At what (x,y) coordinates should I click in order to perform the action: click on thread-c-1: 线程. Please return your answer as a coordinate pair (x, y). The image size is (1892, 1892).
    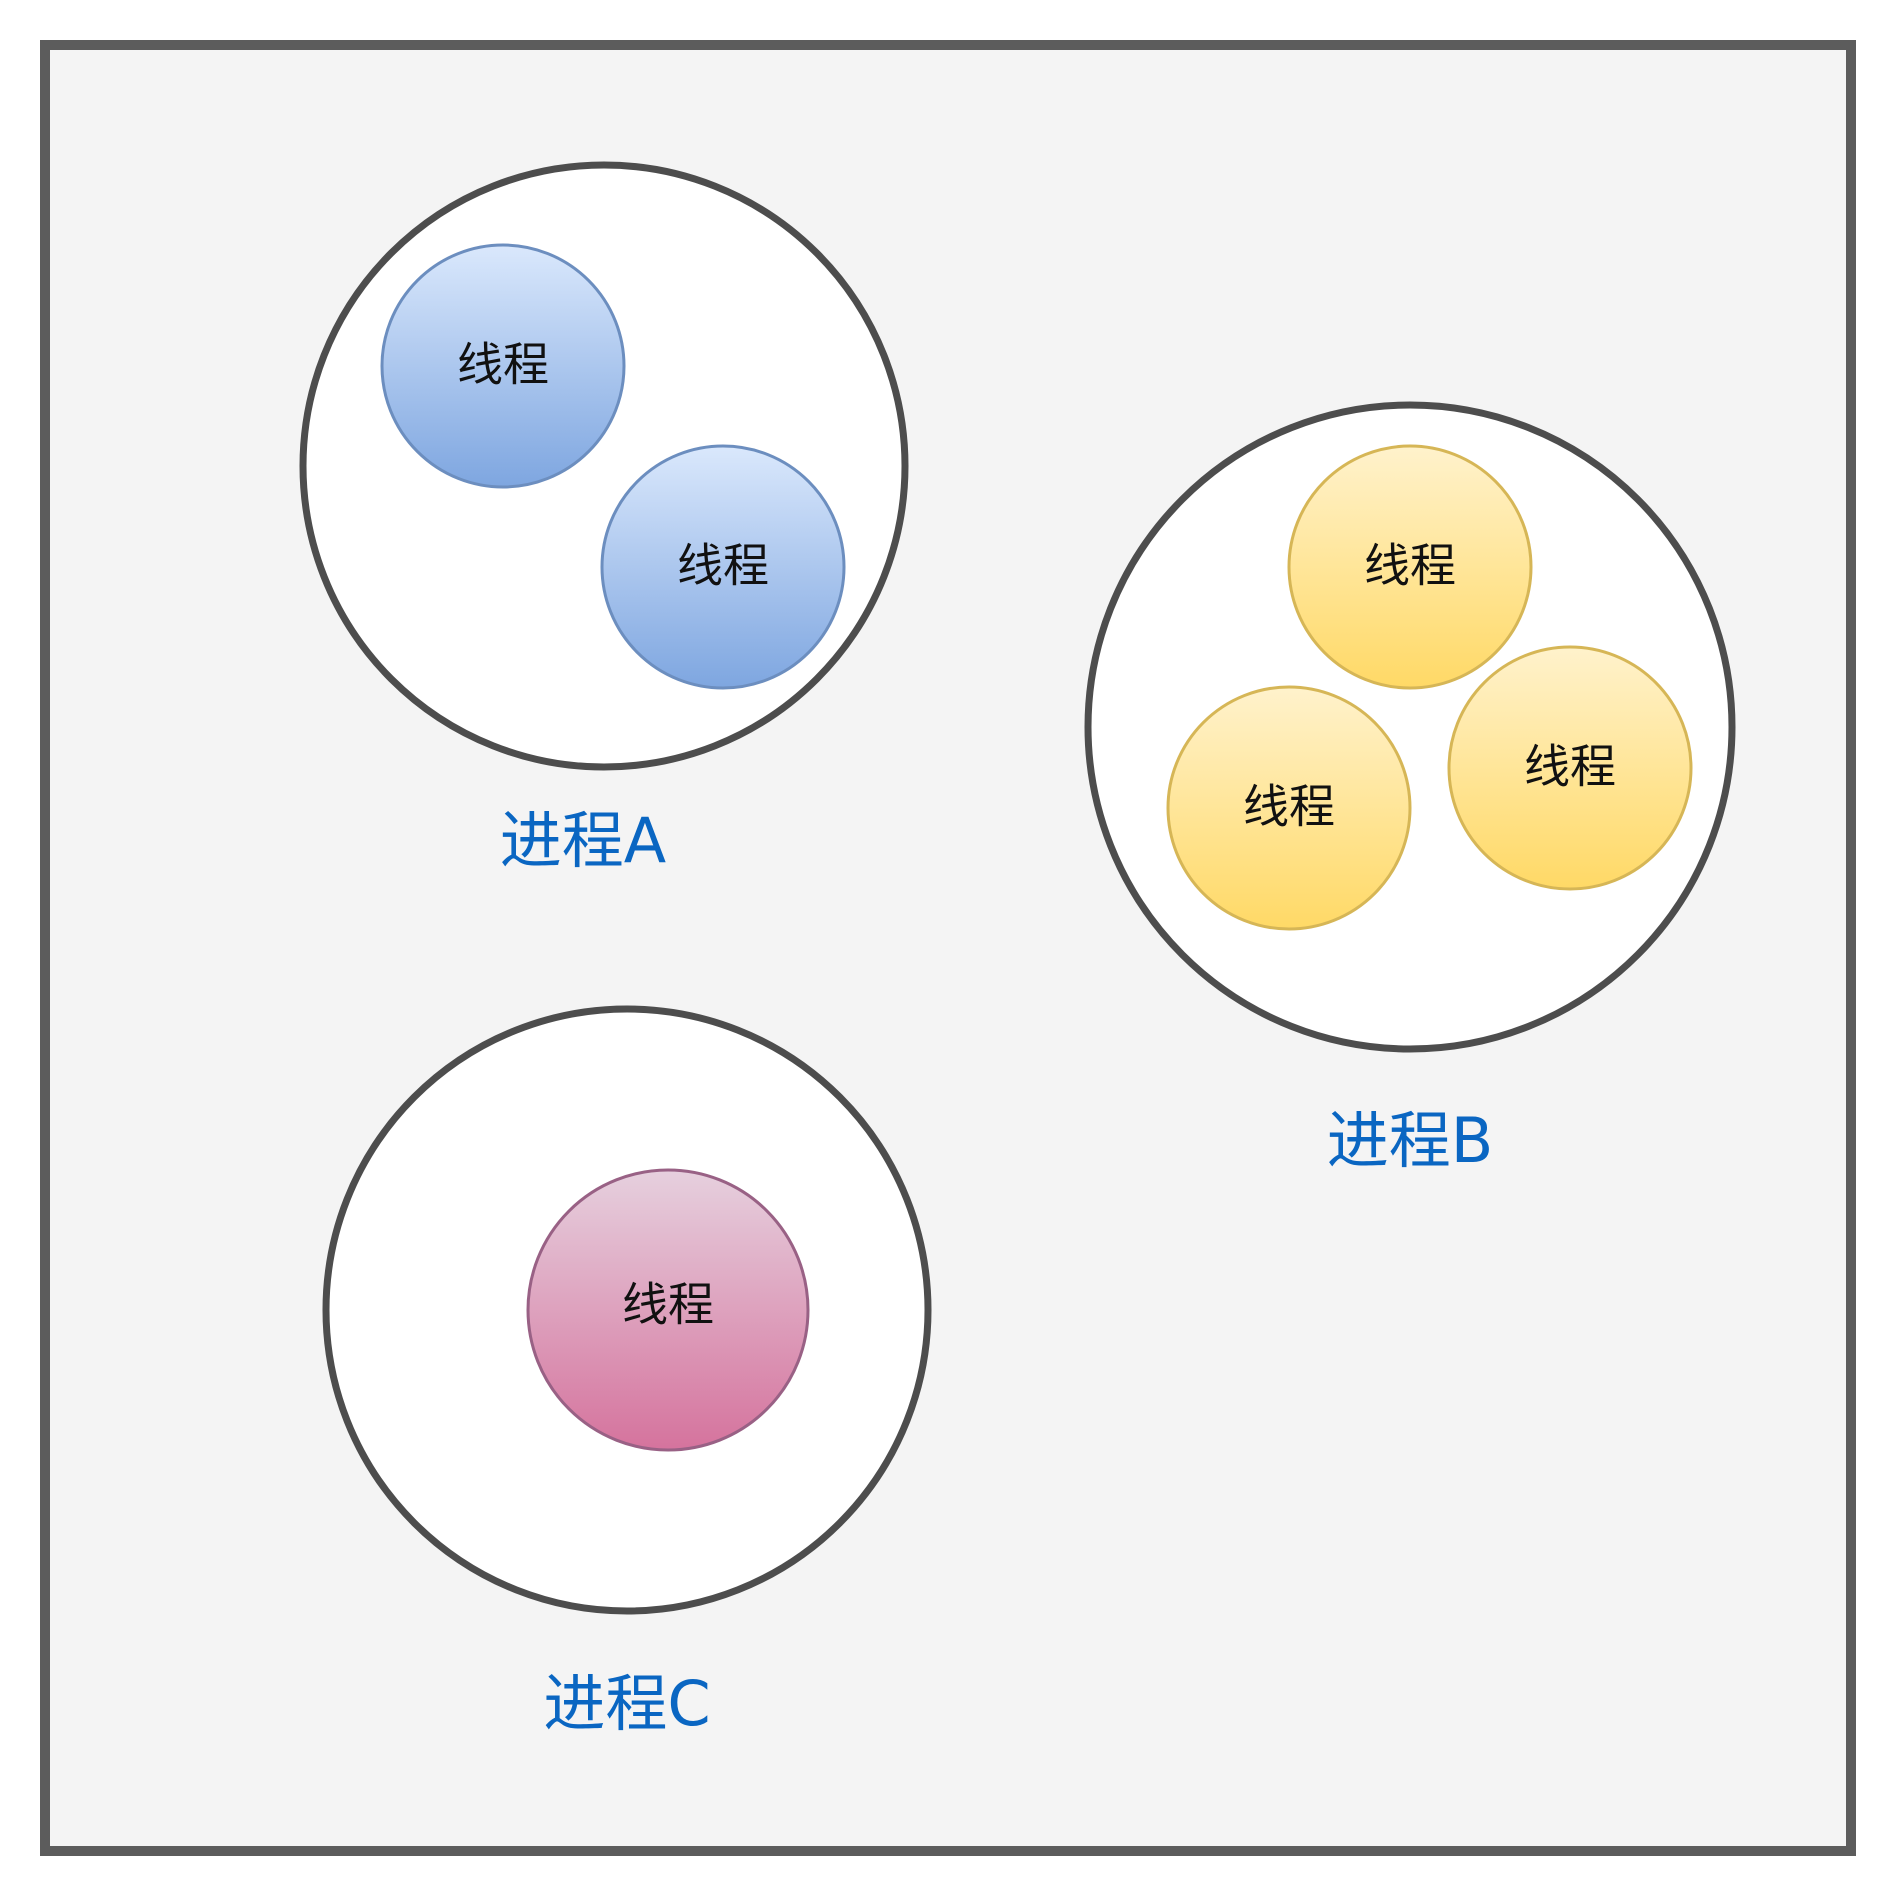
    Looking at the image, I should click on (668, 1310).